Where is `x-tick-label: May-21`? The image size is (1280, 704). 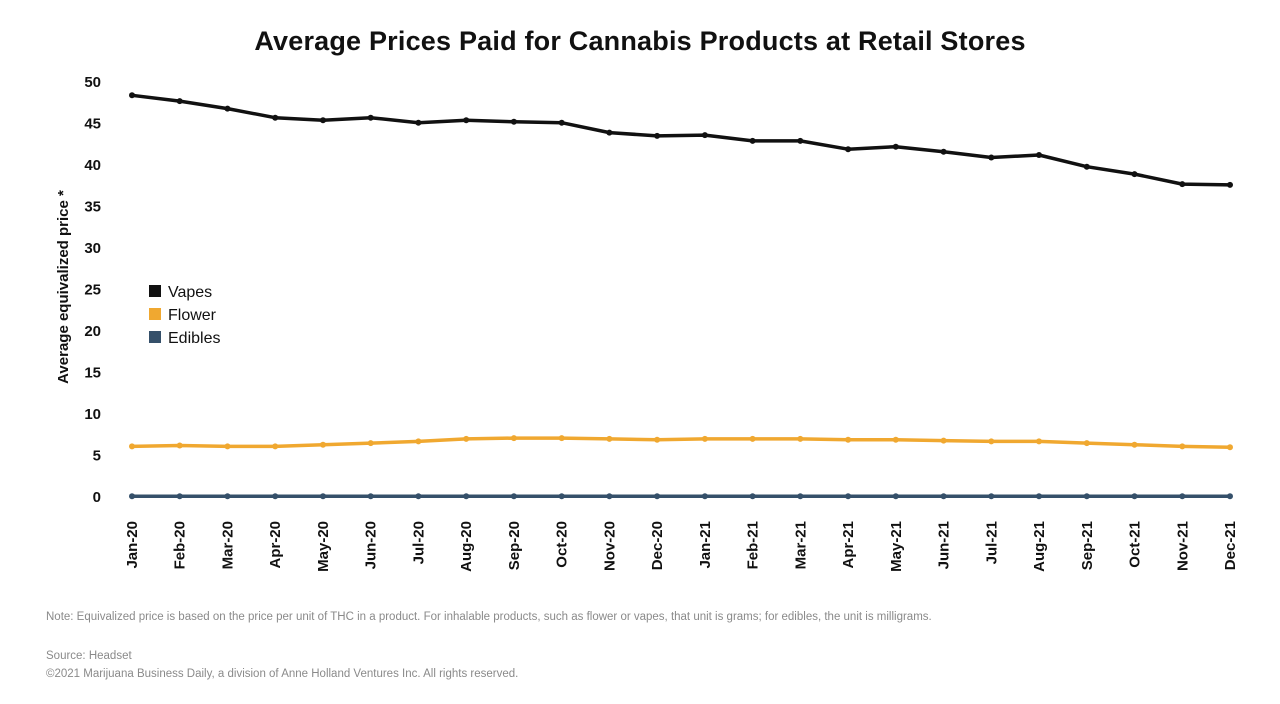
x-tick-label: May-21 is located at coordinates (896, 546).